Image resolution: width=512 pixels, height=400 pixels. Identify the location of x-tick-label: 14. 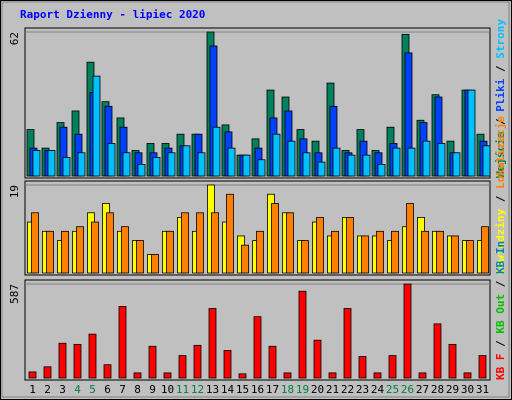
(228, 389).